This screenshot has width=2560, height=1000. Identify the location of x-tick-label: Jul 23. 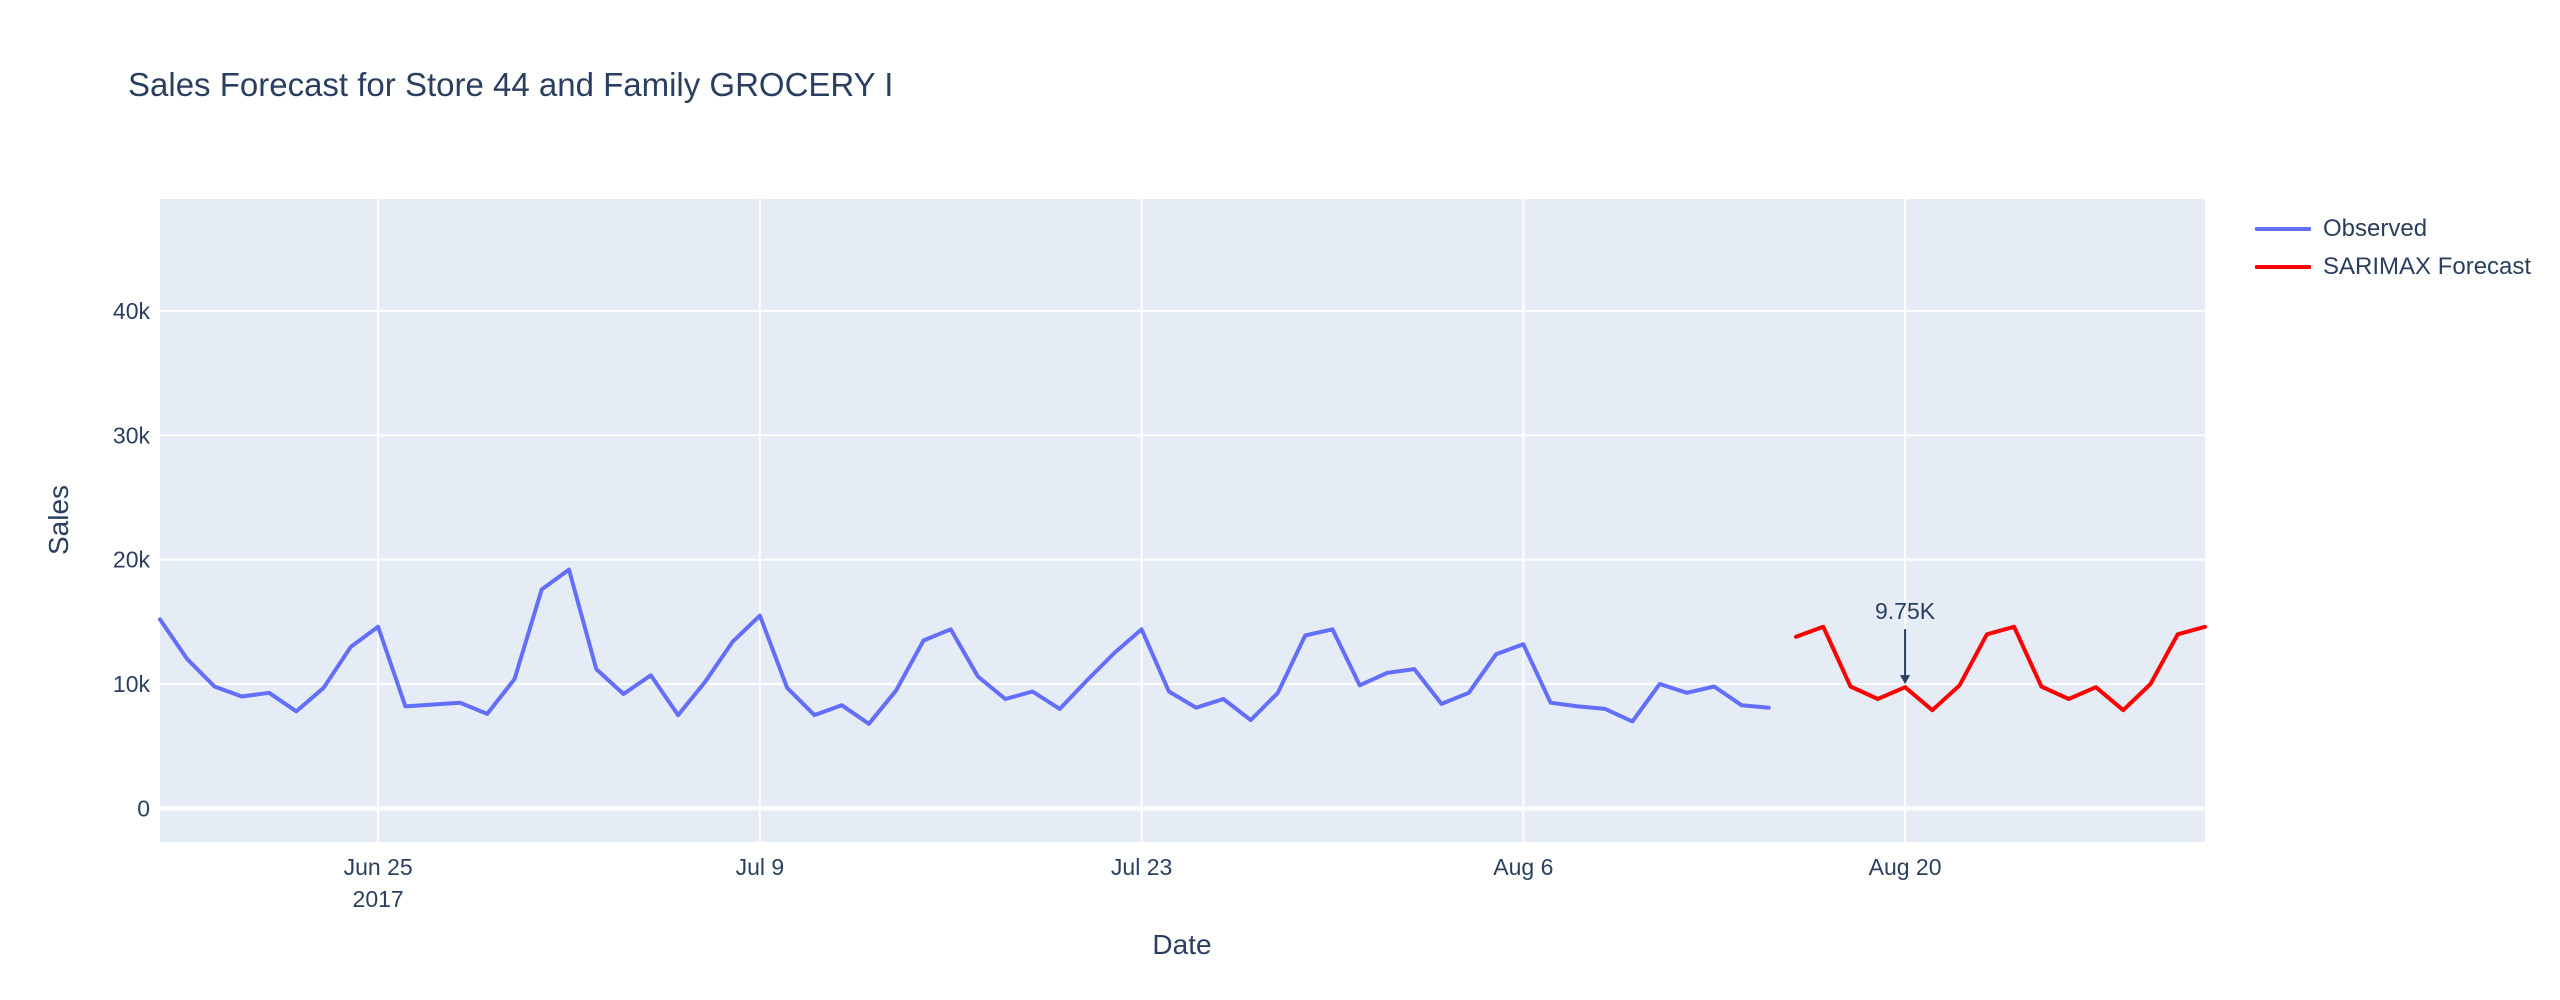
(1141, 867).